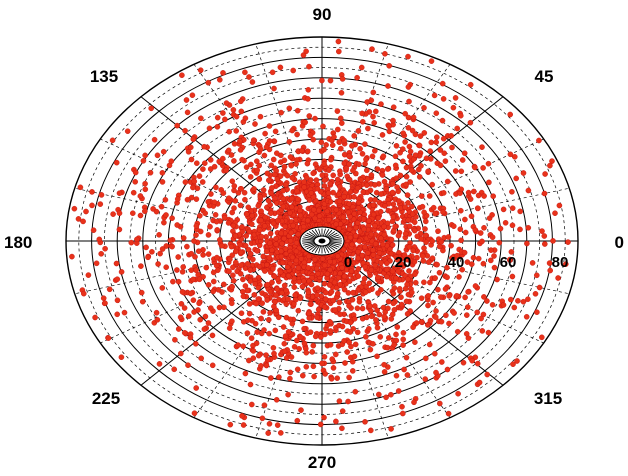 The image size is (628, 476). What do you see at coordinates (322, 462) in the screenshot?
I see `angle-tick-label: 270` at bounding box center [322, 462].